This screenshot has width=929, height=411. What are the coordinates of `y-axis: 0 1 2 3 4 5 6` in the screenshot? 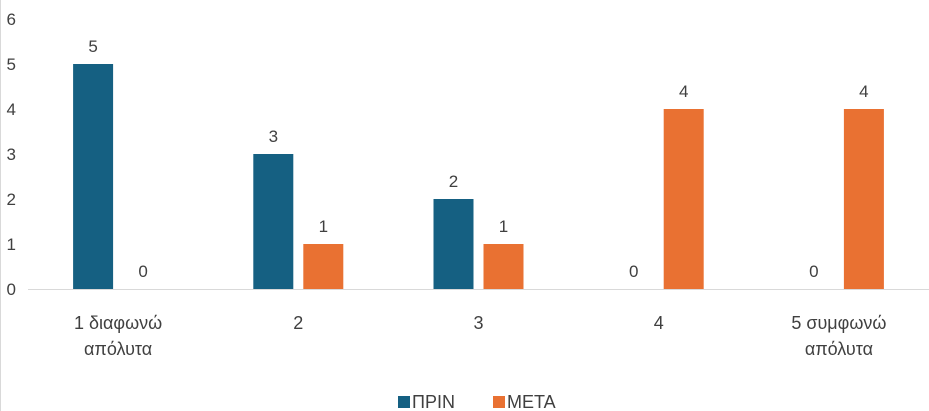 It's located at (11, 154).